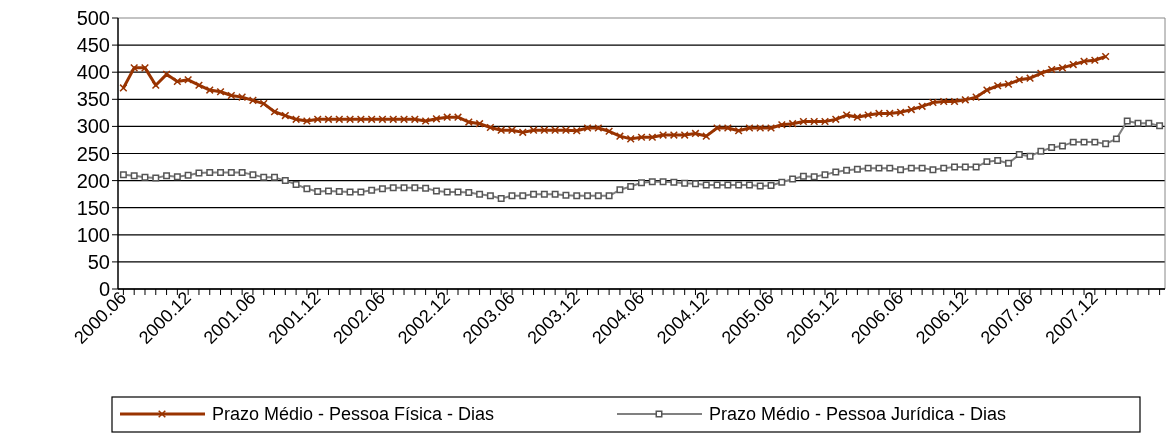  Describe the element at coordinates (93, 126) in the screenshot. I see `y-tick-label: 300` at that location.